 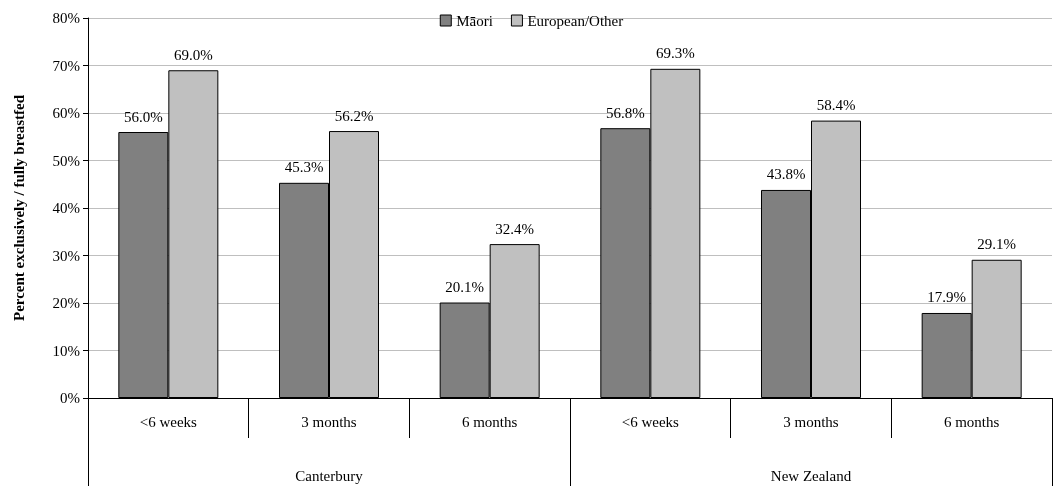 I want to click on data-label: 32.4%, so click(x=515, y=228).